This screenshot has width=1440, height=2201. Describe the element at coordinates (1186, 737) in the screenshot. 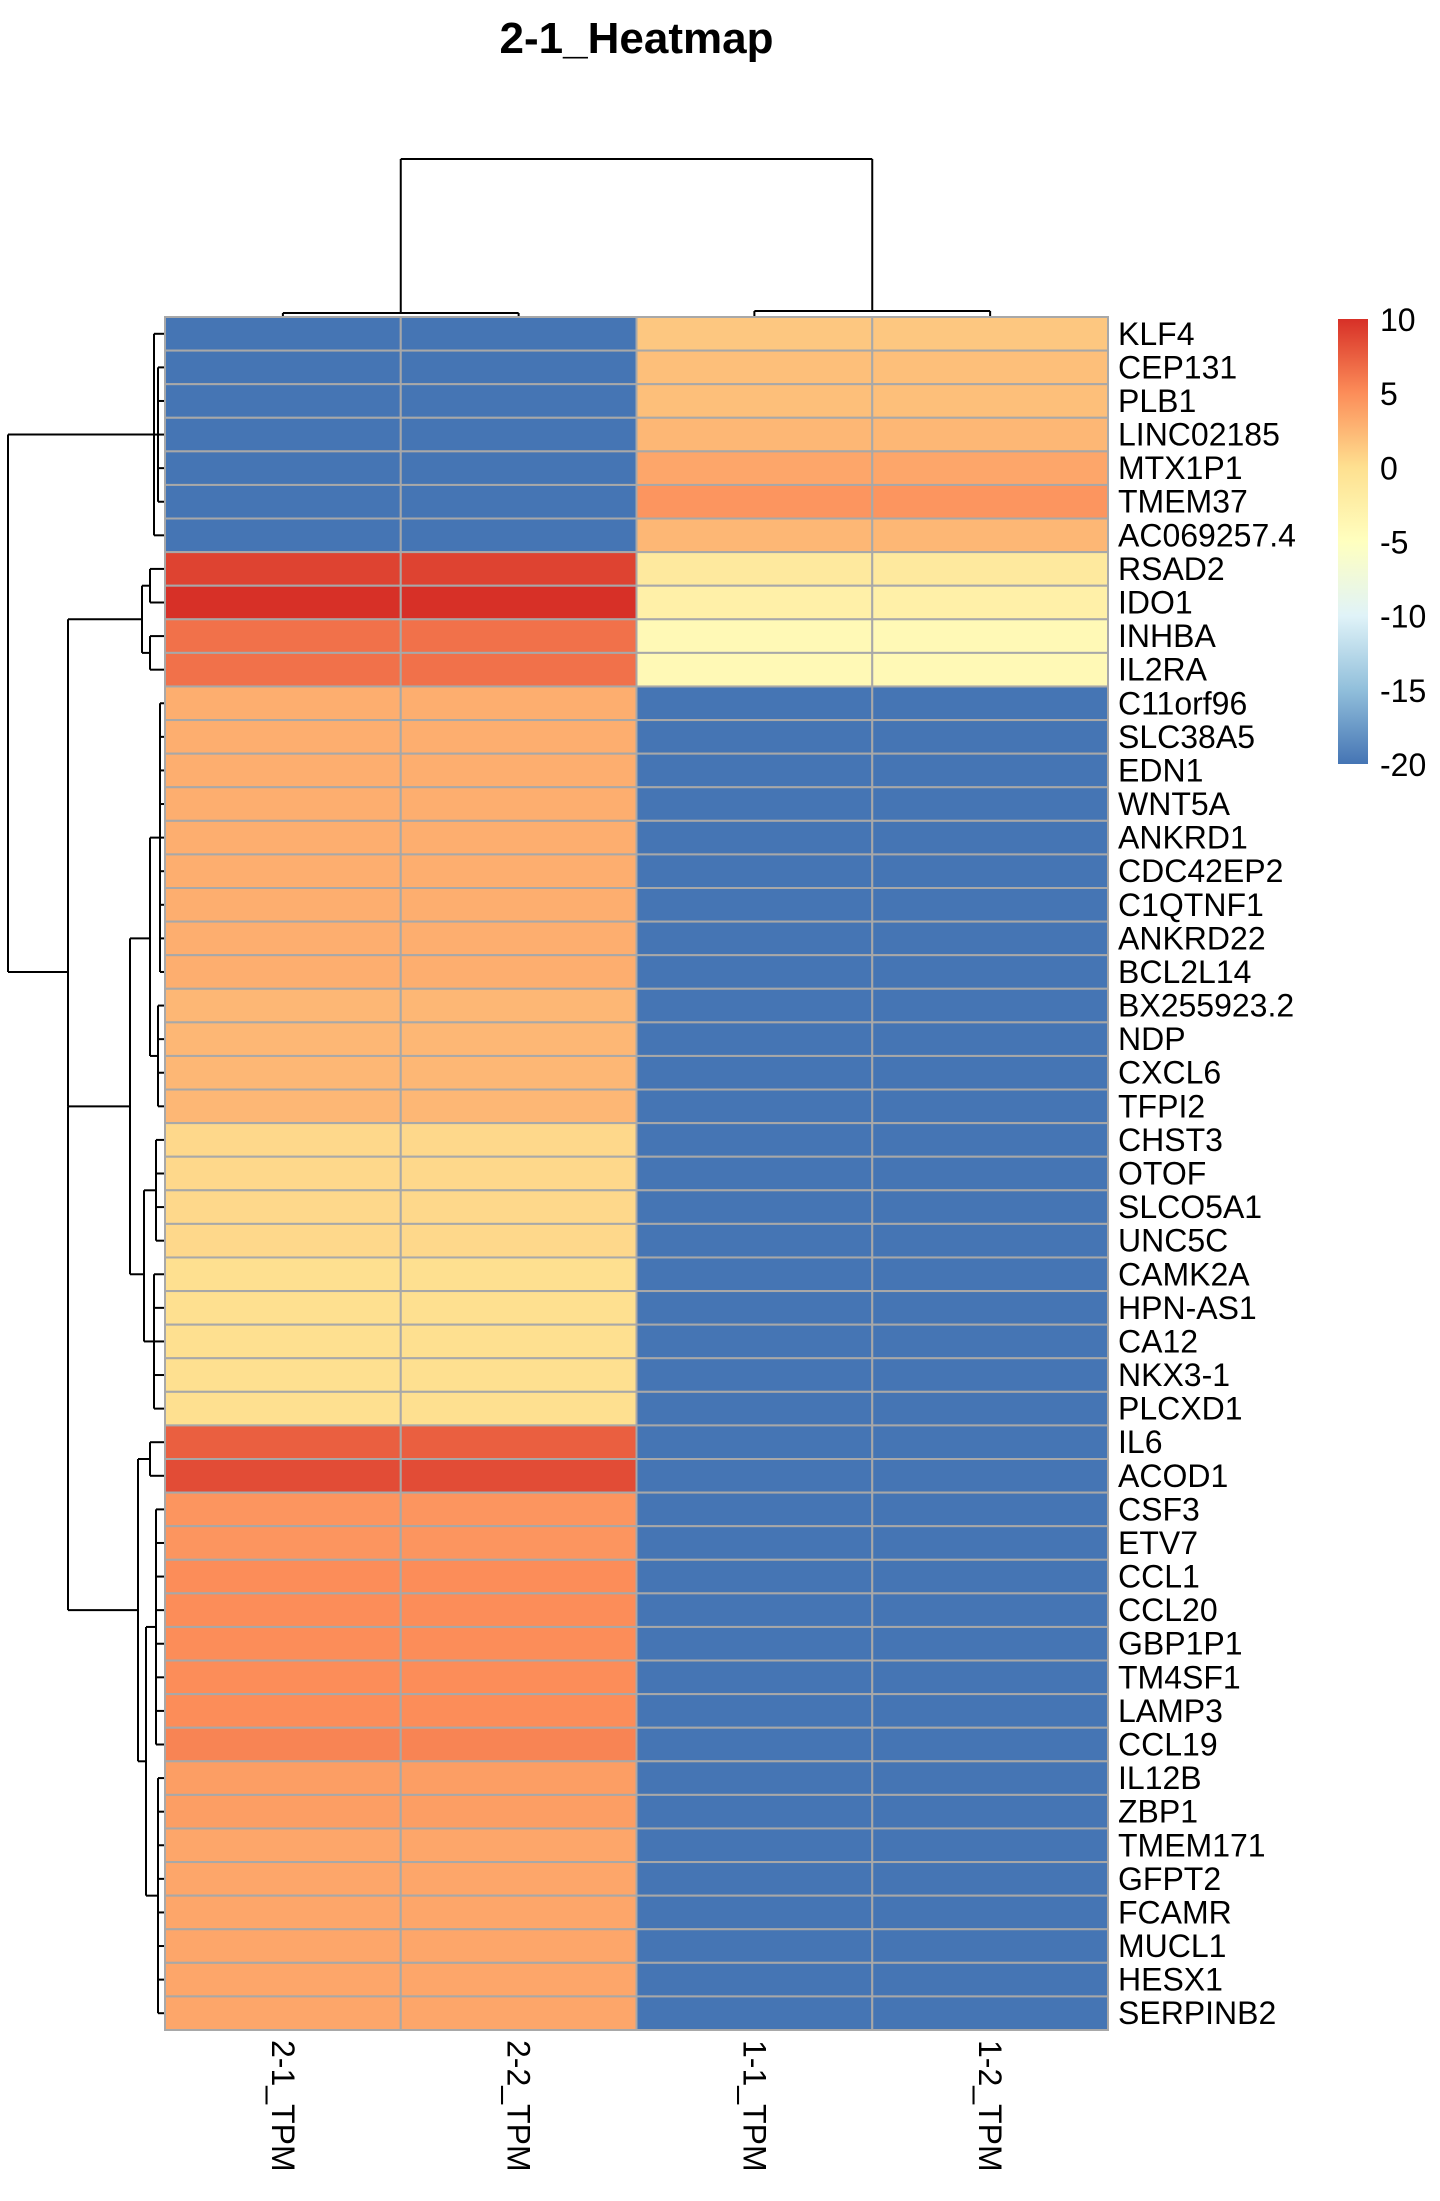

I see `row-label: SLC38A5` at that location.